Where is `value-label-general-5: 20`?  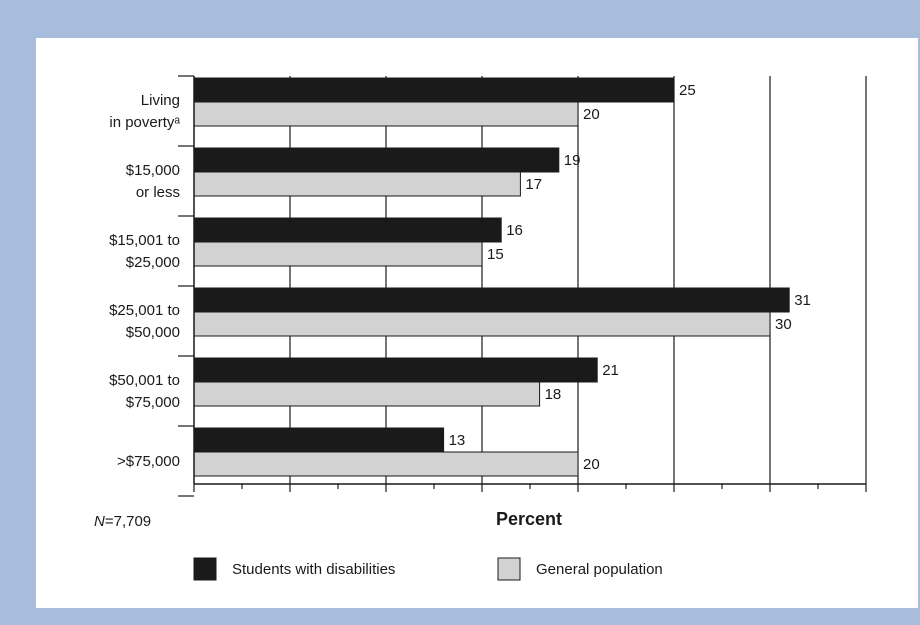
value-label-general-5: 20 is located at coordinates (591, 464).